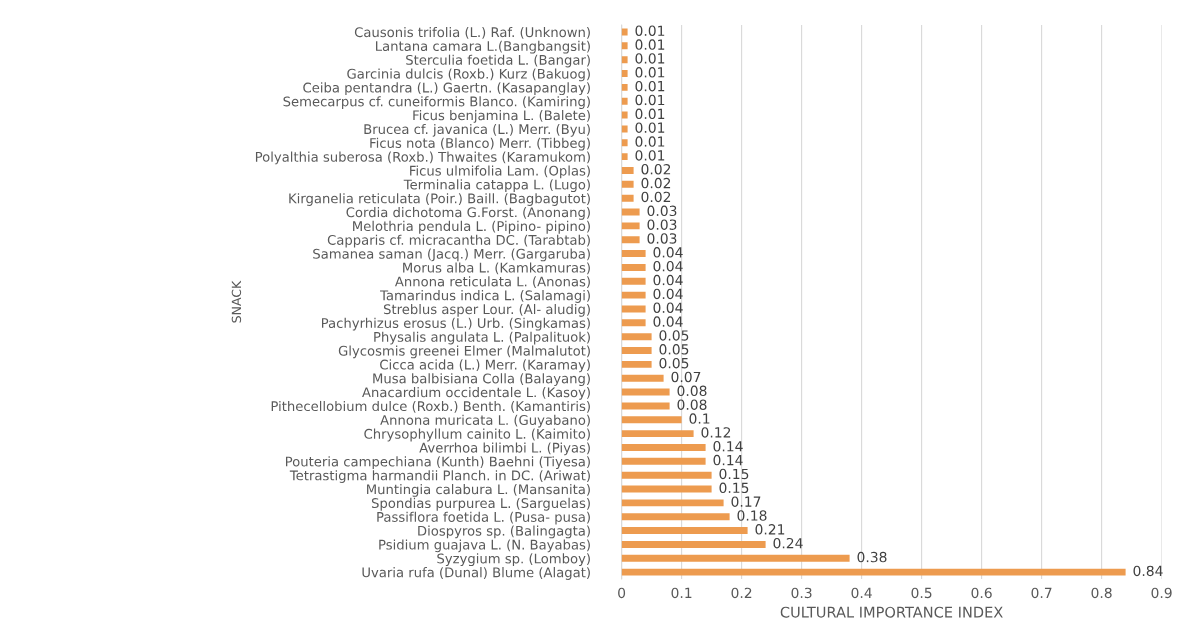  I want to click on x-tick-label: 0, so click(622, 593).